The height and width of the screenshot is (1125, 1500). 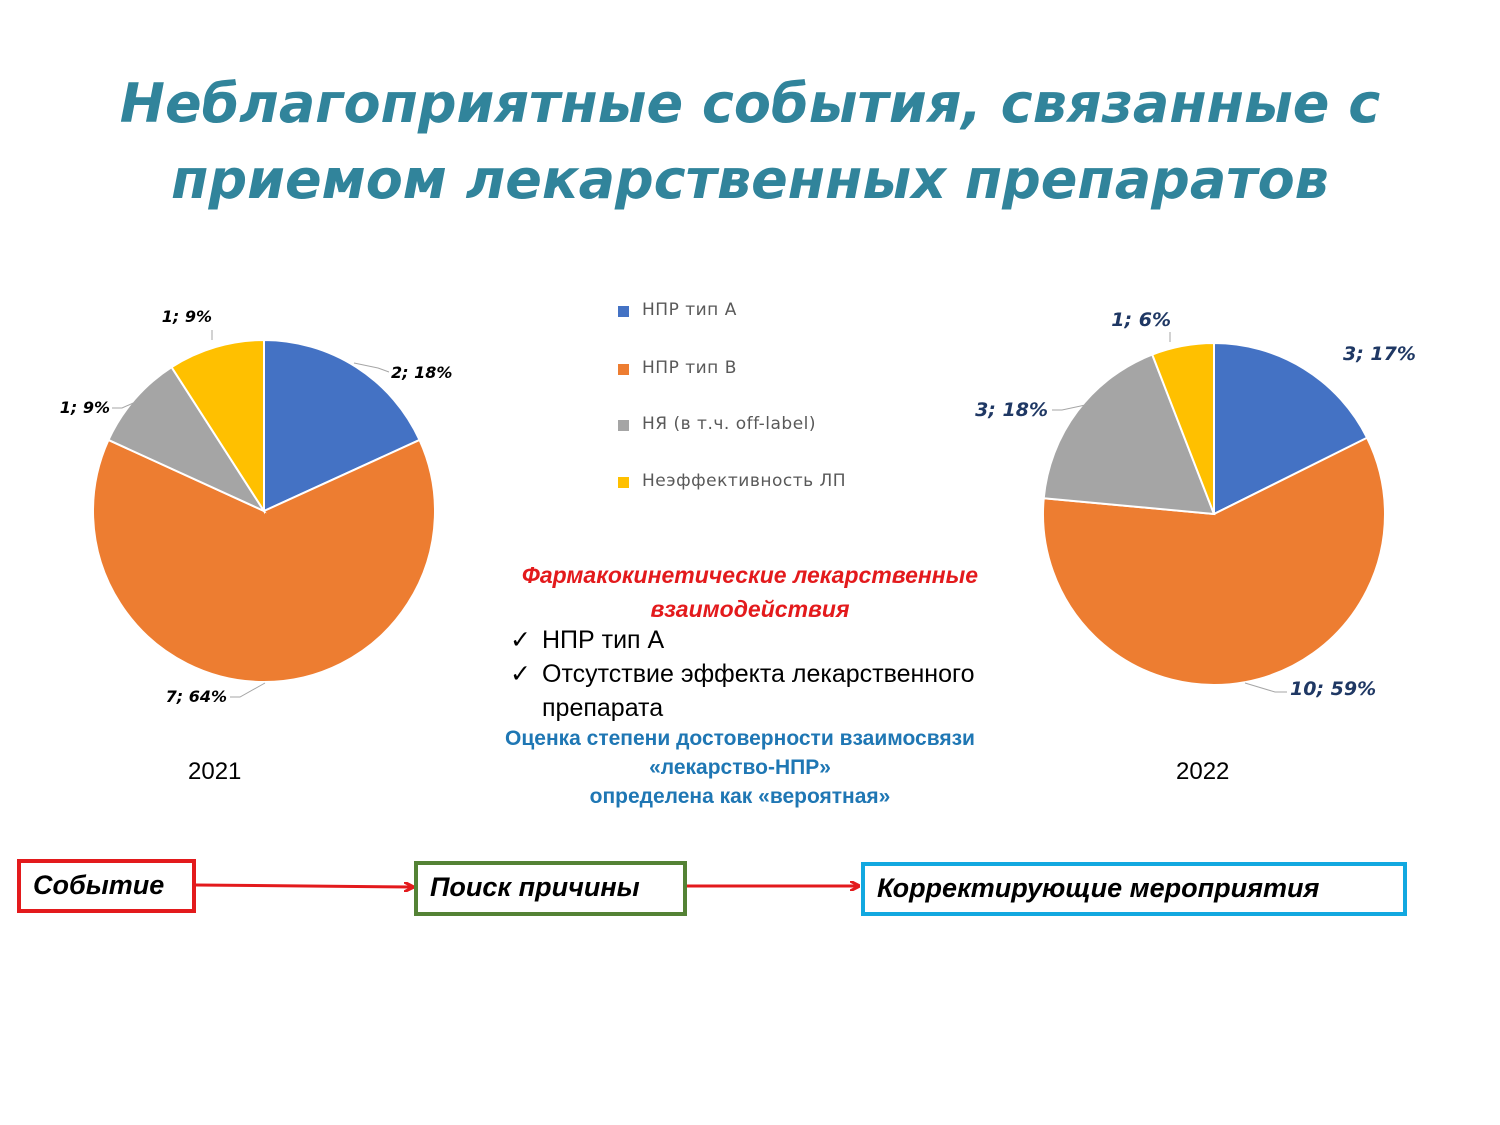 I want to click on legend-swatch-ny, so click(x=623, y=425).